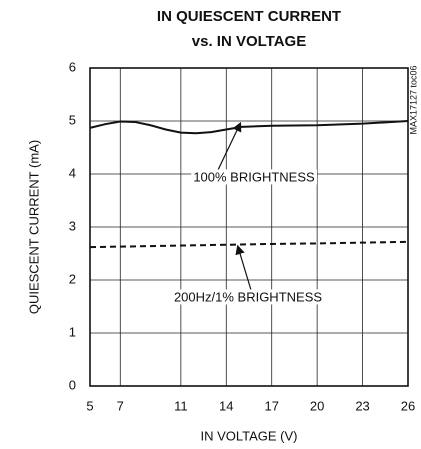 This screenshot has width=421, height=449. What do you see at coordinates (271, 405) in the screenshot?
I see `x-tick-label: 17` at bounding box center [271, 405].